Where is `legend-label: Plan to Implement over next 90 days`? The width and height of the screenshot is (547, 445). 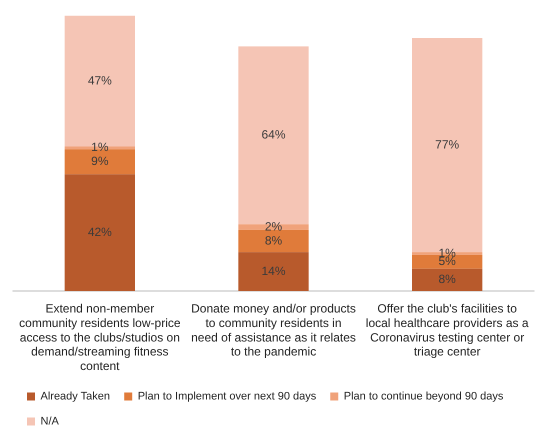
legend-label: Plan to Implement over next 90 days is located at coordinates (227, 396).